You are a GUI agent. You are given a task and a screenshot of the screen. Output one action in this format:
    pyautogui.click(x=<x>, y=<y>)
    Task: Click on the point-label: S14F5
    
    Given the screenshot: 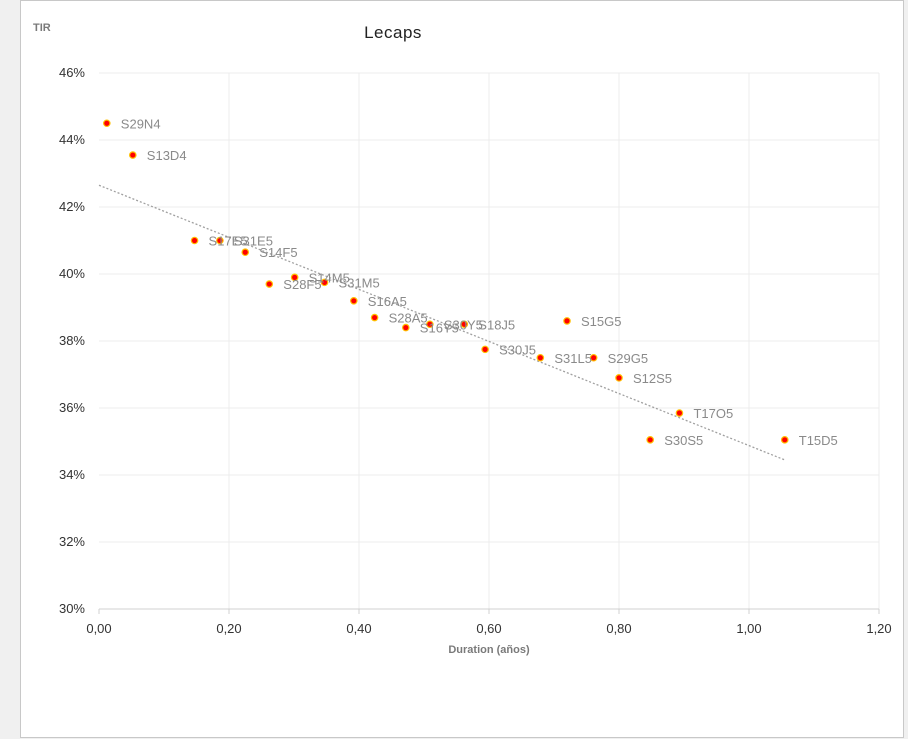 What is the action you would take?
    pyautogui.click(x=278, y=252)
    